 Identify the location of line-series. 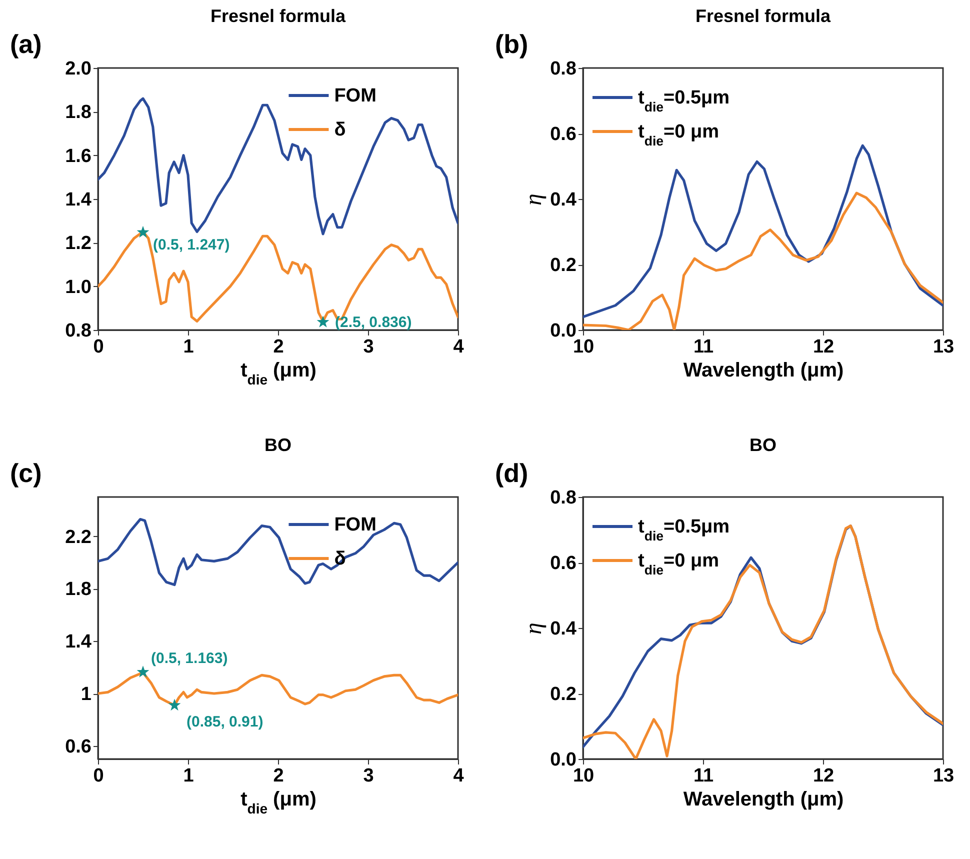
(278, 552).